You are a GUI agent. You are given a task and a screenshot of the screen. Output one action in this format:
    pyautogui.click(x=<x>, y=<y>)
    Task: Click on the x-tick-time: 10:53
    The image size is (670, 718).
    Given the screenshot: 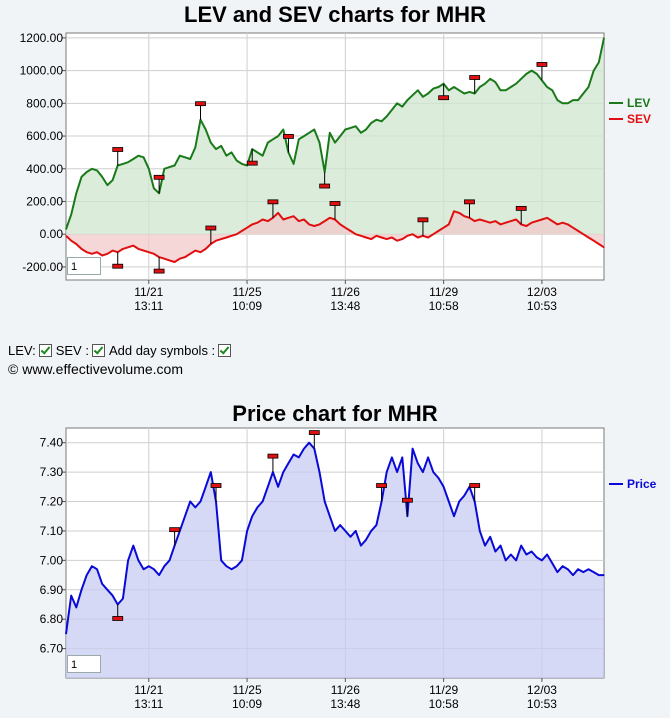 What is the action you would take?
    pyautogui.click(x=542, y=306)
    